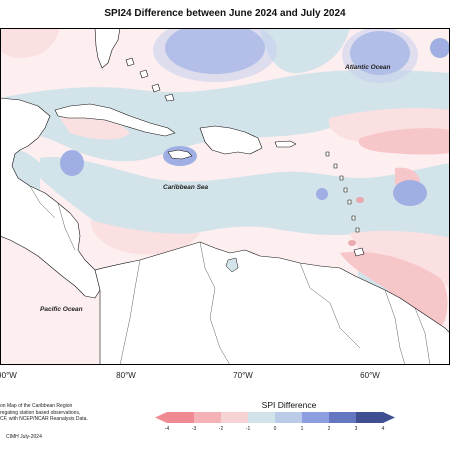 The image size is (450, 450). Describe the element at coordinates (61, 309) in the screenshot. I see `pacific-ocean-label: Pacific Ocean` at that location.